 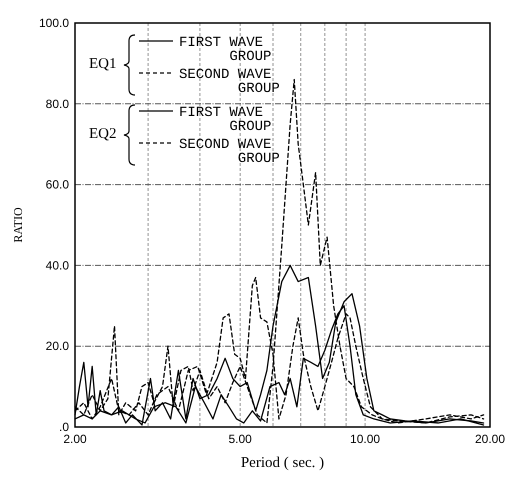 What do you see at coordinates (64, 427) in the screenshot?
I see `y-tick-label: .0` at bounding box center [64, 427].